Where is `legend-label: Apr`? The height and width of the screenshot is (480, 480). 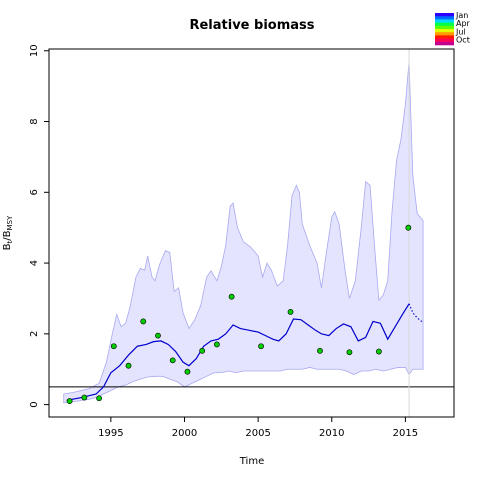 legend-label: Apr is located at coordinates (463, 23).